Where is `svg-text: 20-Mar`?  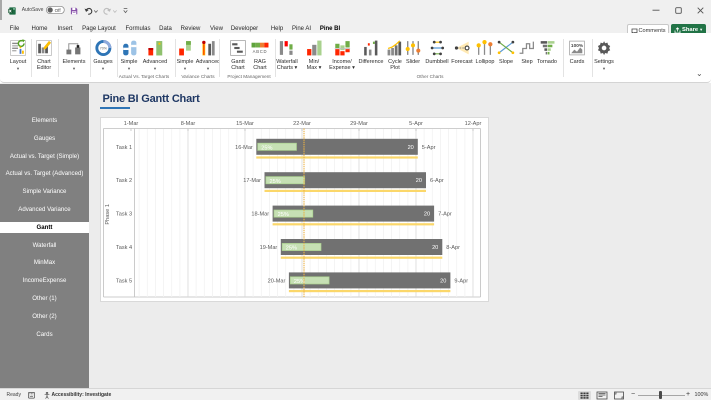 svg-text: 20-Mar is located at coordinates (277, 281).